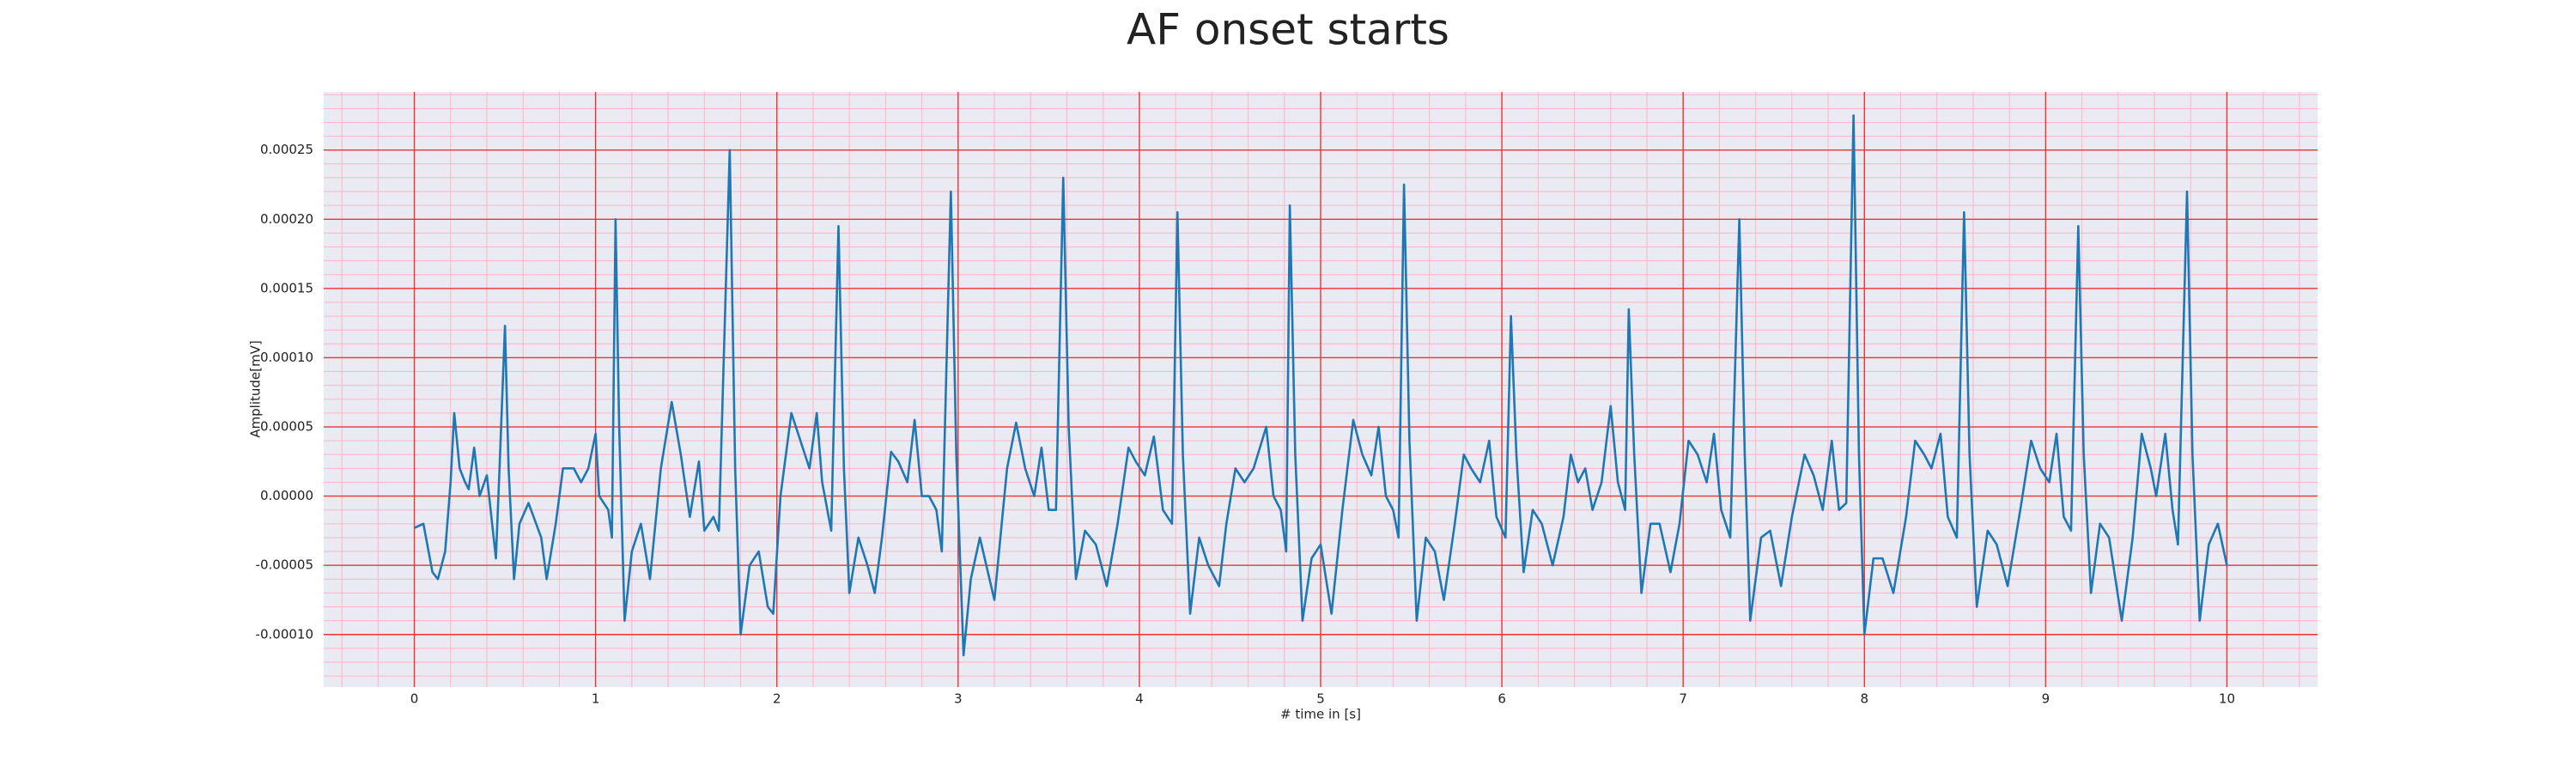 This screenshot has width=2576, height=773. What do you see at coordinates (2227, 699) in the screenshot?
I see `x-tick-label: 10` at bounding box center [2227, 699].